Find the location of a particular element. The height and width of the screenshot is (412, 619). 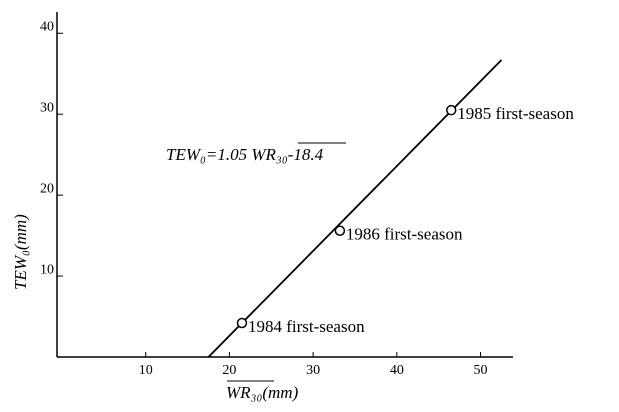

y-tick-label: 40 is located at coordinates (47, 26).